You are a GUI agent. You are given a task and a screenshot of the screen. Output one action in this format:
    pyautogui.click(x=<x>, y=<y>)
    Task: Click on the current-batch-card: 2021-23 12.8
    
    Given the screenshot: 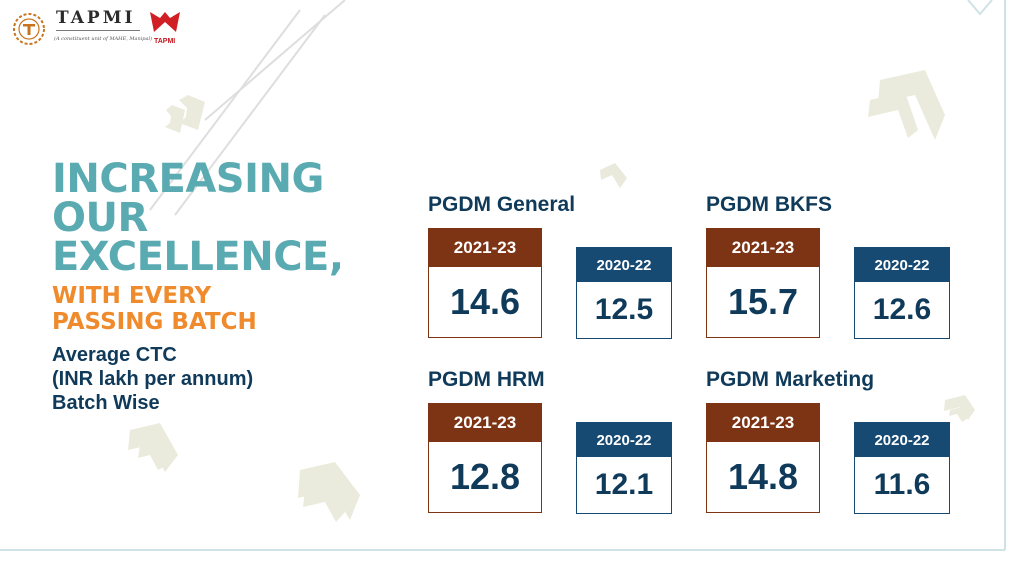 What is the action you would take?
    pyautogui.click(x=485, y=458)
    